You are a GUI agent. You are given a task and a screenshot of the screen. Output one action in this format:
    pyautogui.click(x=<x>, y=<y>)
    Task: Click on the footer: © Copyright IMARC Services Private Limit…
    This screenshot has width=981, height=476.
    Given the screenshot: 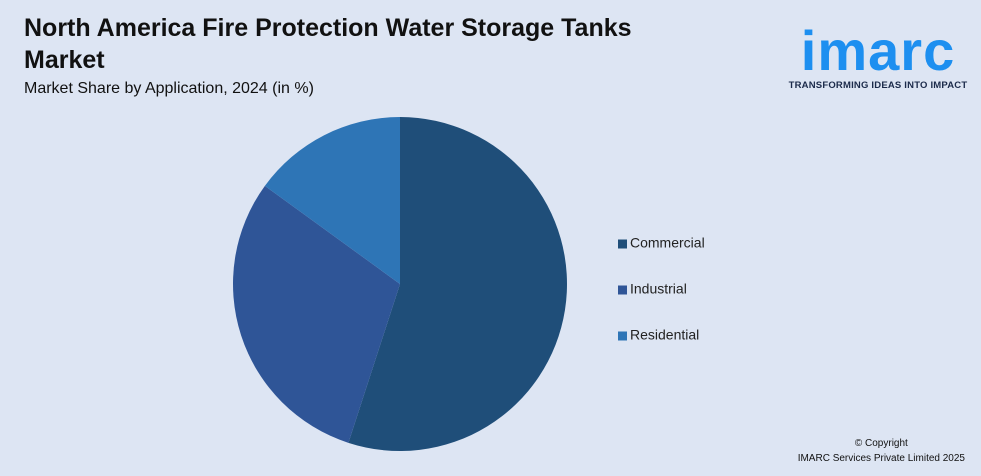 What is the action you would take?
    pyautogui.click(x=881, y=451)
    